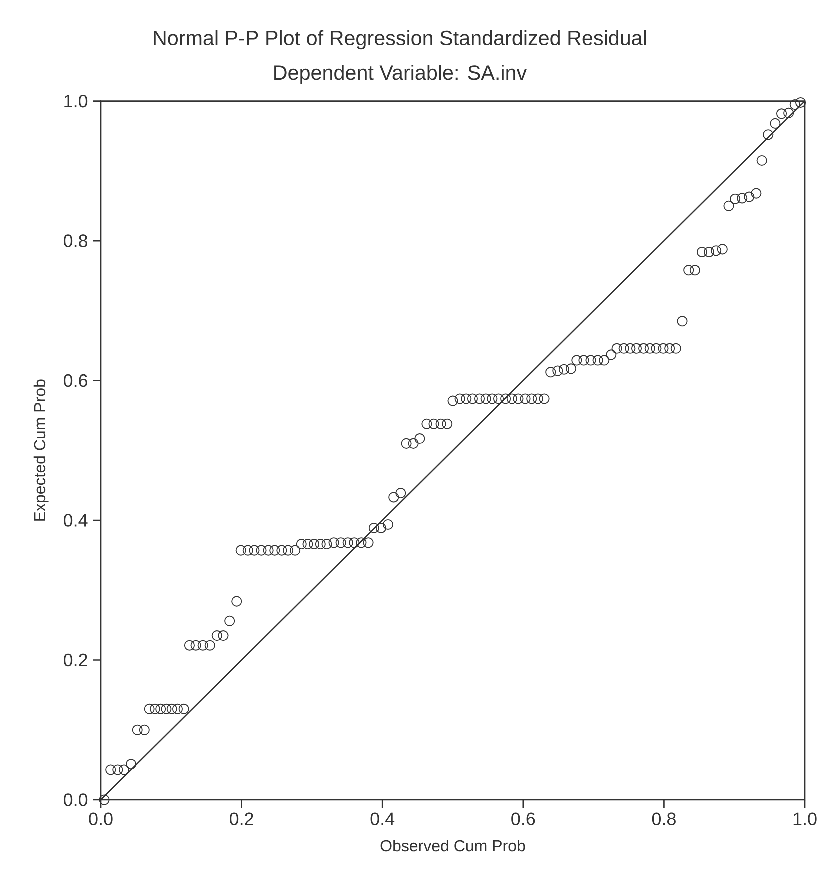 The image size is (825, 888). Describe the element at coordinates (76, 241) in the screenshot. I see `y-tick-label: 0.8` at that location.